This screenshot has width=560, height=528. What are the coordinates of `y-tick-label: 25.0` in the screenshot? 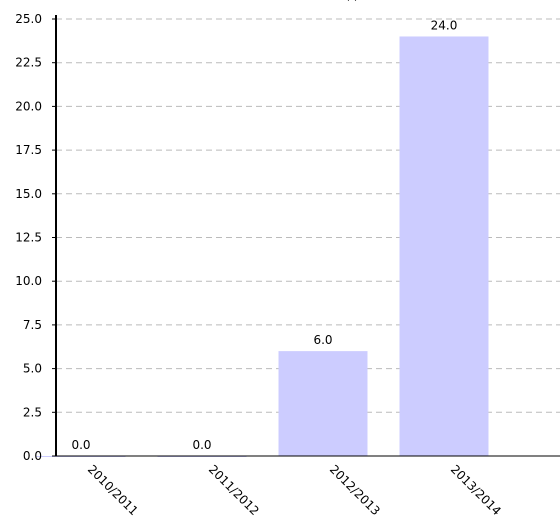 It's located at (28, 19).